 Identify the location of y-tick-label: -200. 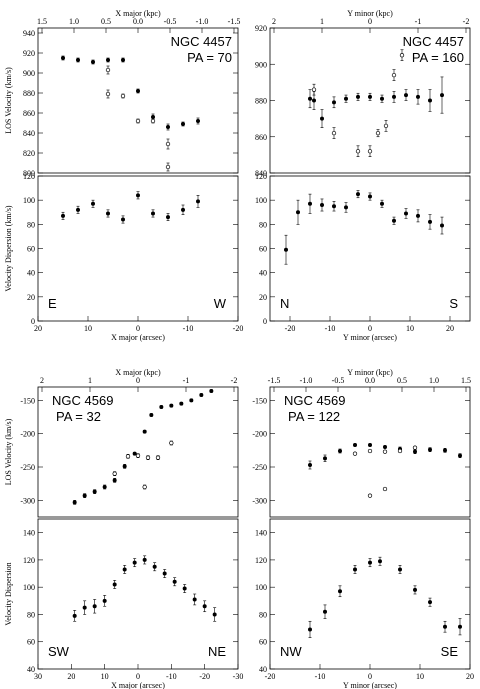
(259, 434).